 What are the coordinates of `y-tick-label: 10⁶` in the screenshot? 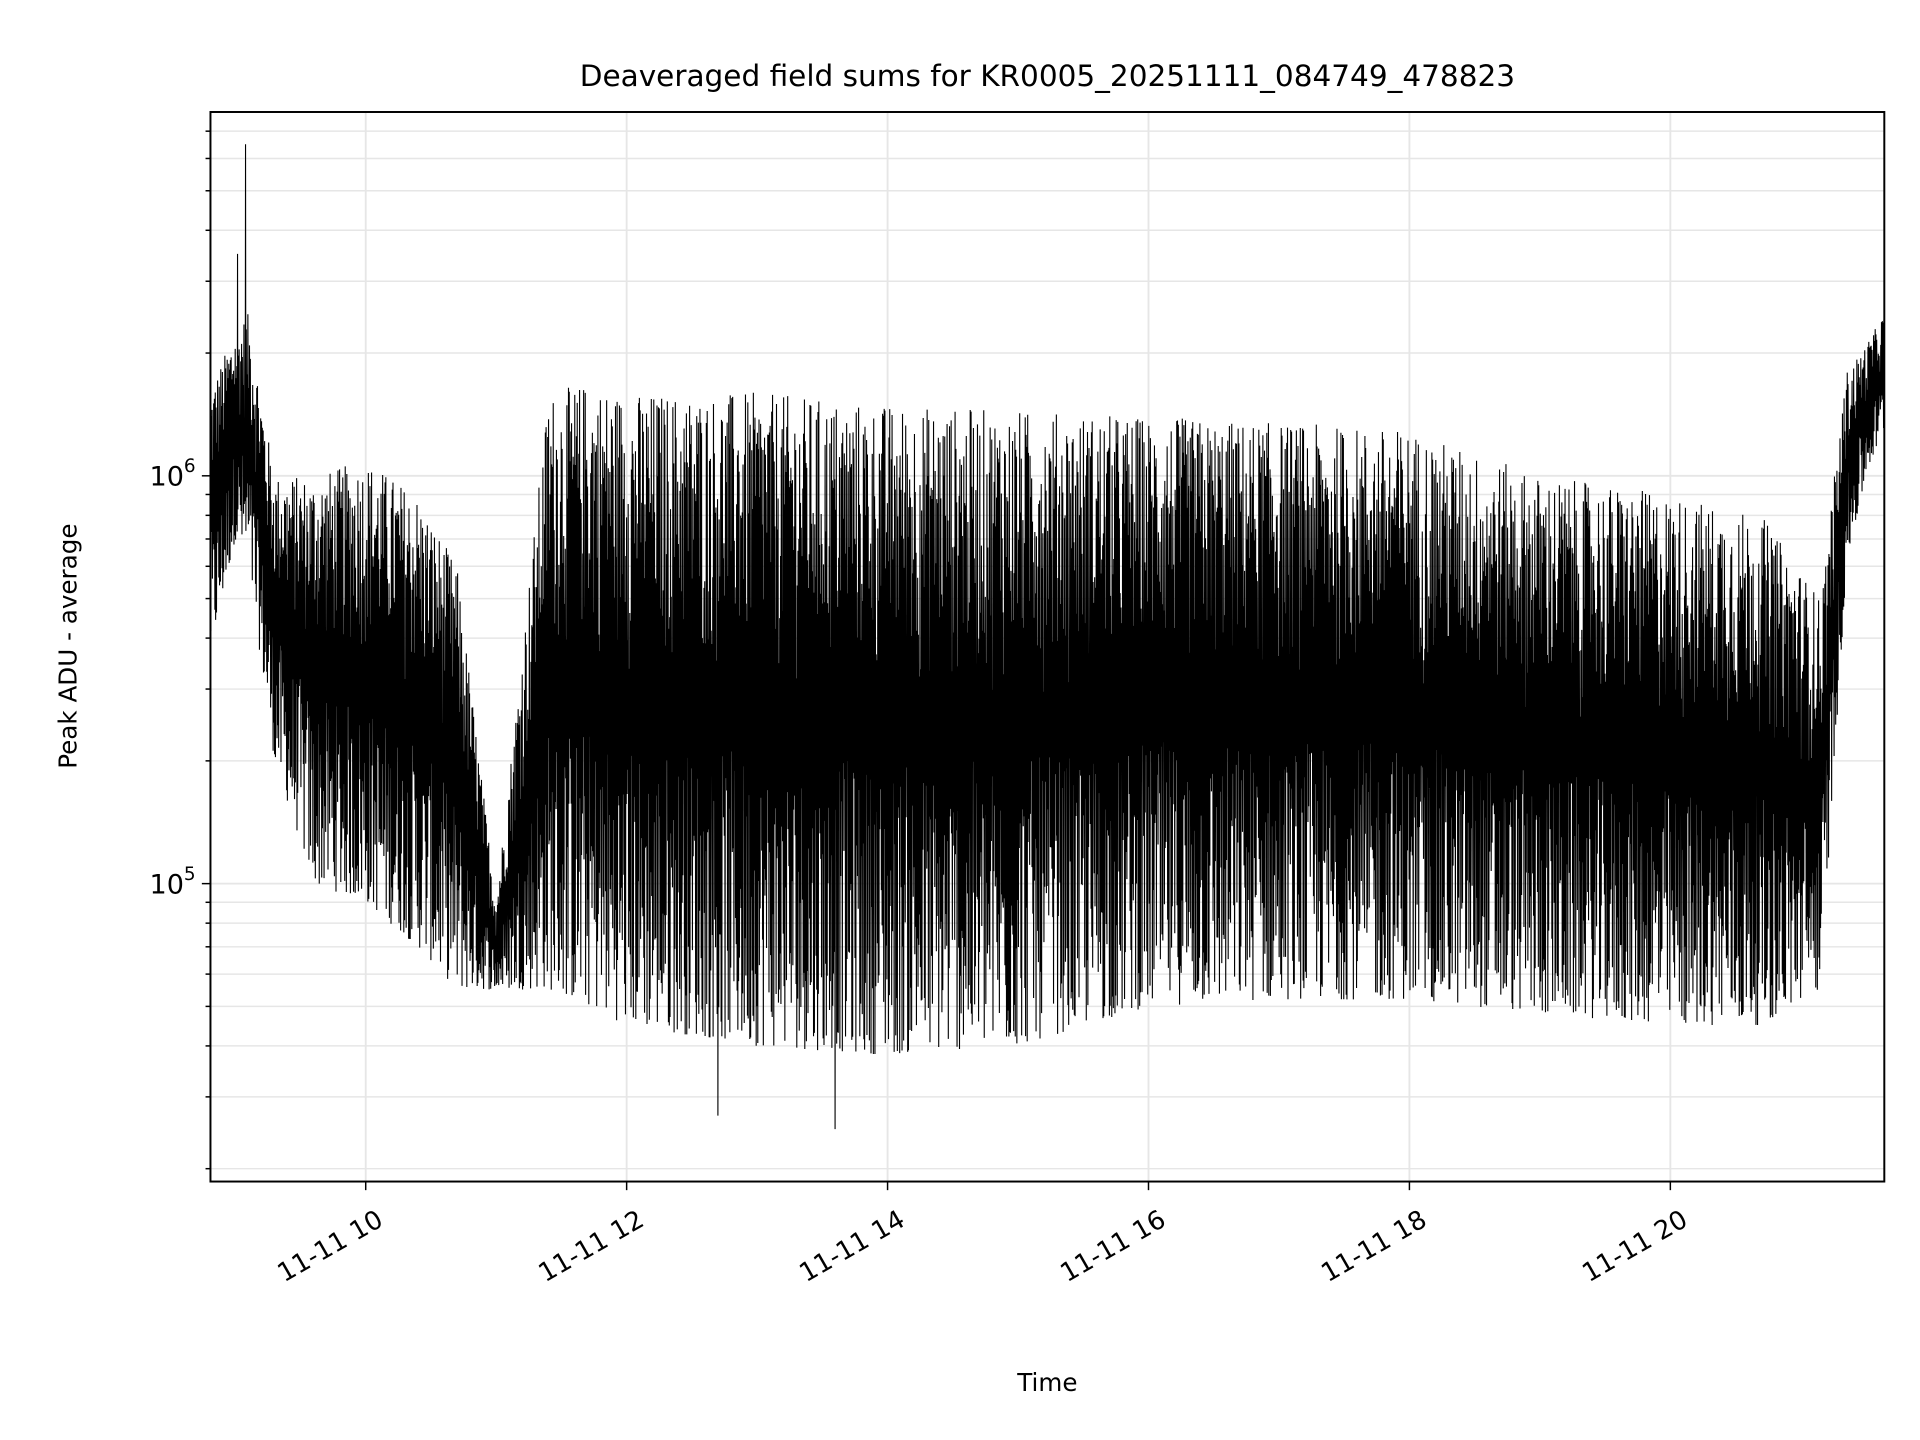 It's located at (173, 474).